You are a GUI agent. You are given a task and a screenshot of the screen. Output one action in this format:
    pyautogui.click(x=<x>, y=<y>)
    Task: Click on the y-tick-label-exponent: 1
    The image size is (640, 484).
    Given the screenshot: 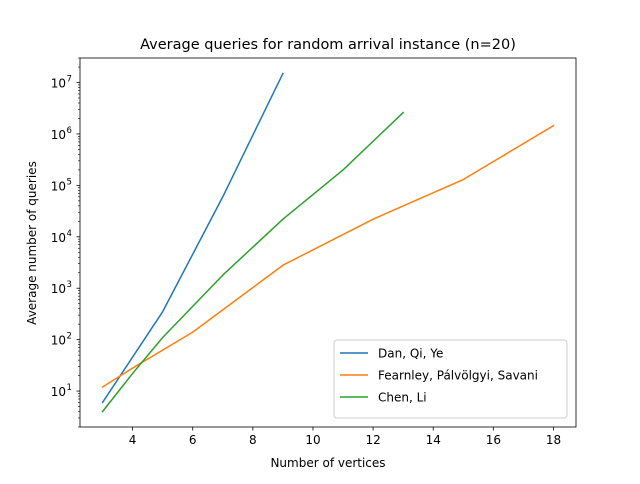 What is the action you would take?
    pyautogui.click(x=69, y=388)
    